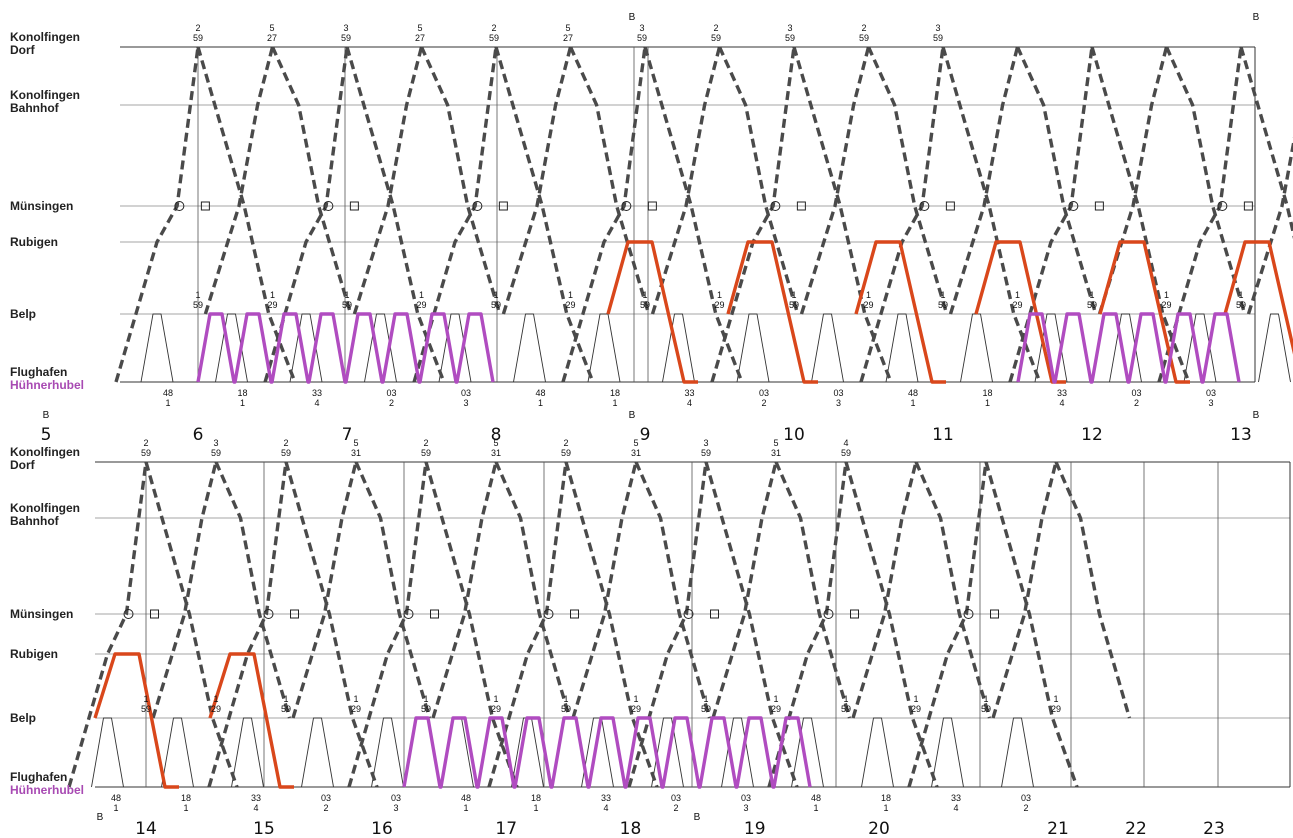 This screenshot has height=838, width=1293. Describe the element at coordinates (46, 415) in the screenshot. I see `b-marker: B` at that location.